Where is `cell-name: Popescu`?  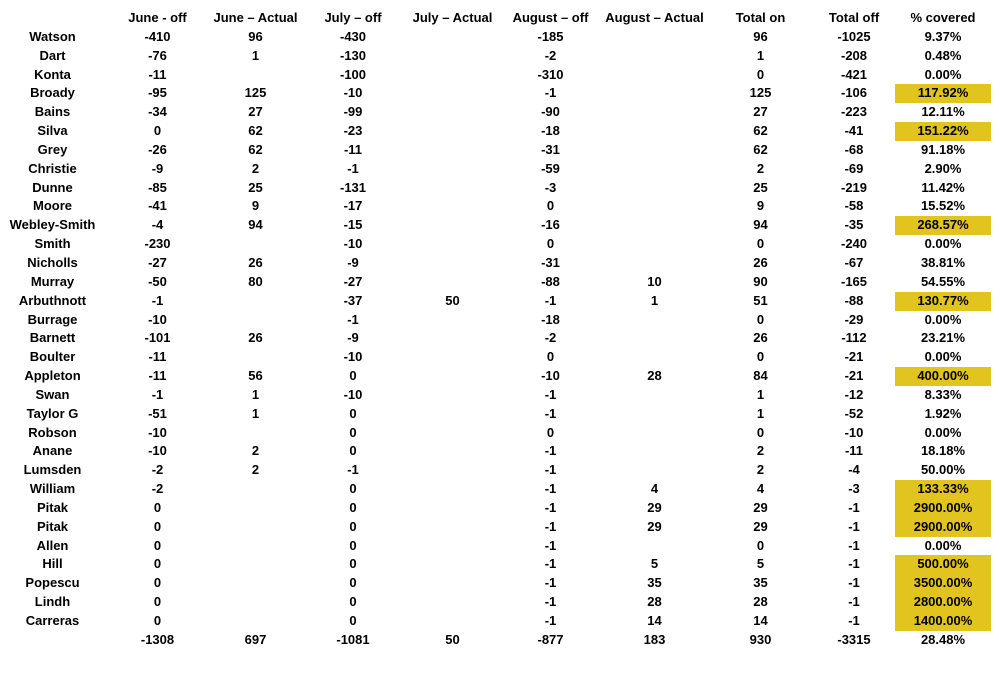
cell-name: Popescu is located at coordinates (52, 583).